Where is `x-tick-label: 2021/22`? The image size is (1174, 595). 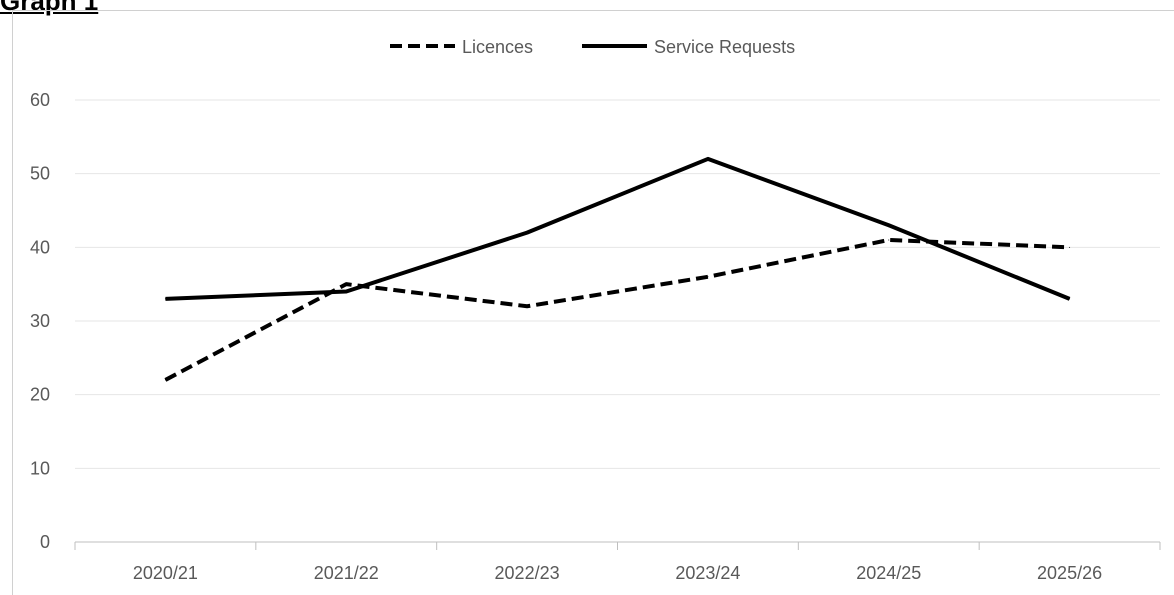
x-tick-label: 2021/22 is located at coordinates (346, 573).